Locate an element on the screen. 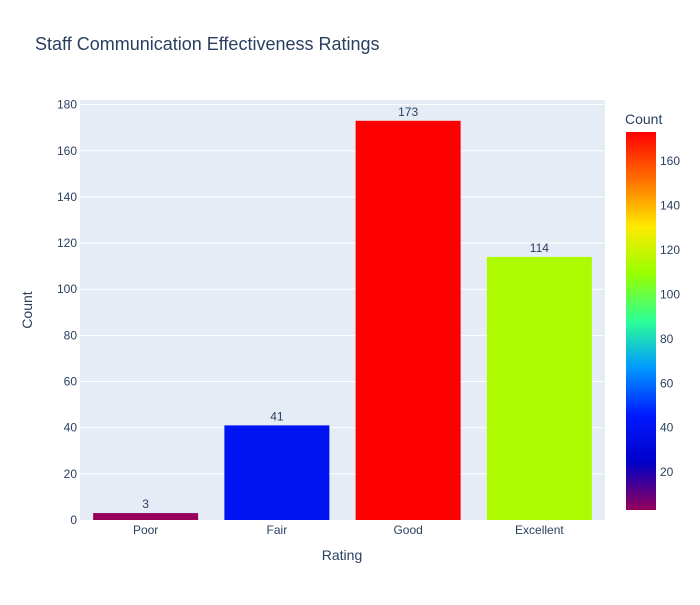  data-label: 173 is located at coordinates (408, 112).